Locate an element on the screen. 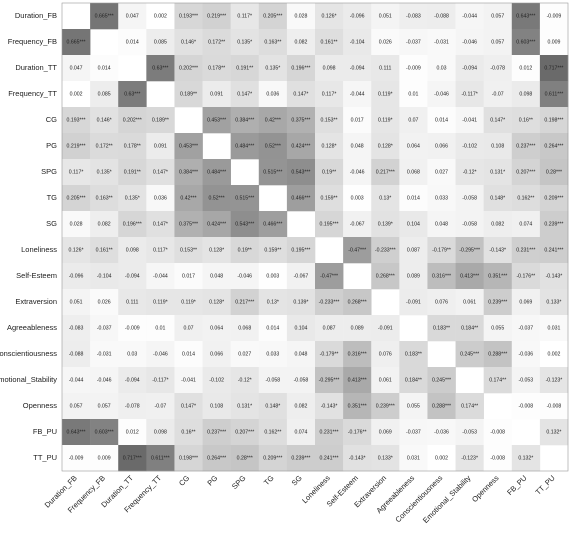 This screenshot has width=575, height=543. cell-label: -0.037 is located at coordinates (104, 328).